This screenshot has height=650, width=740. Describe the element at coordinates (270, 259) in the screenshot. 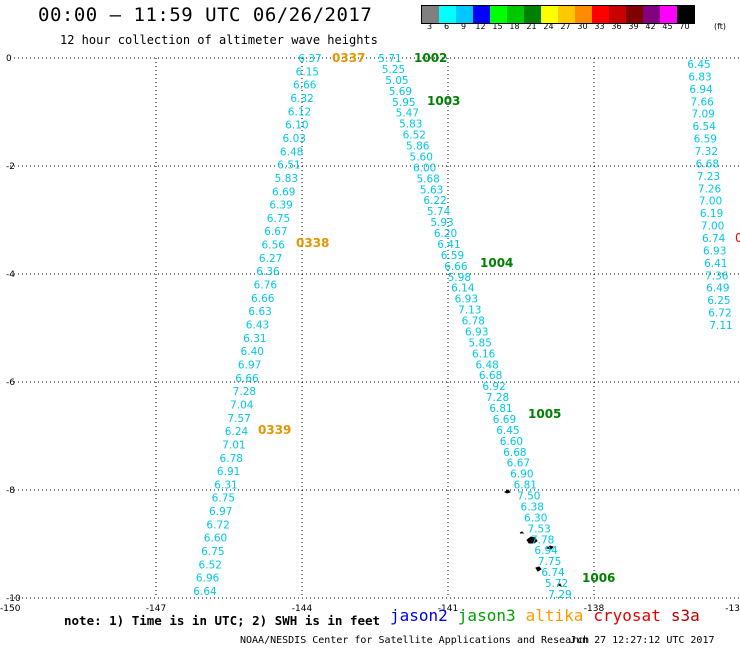

I see `wave-height-value: 6.27` at that location.